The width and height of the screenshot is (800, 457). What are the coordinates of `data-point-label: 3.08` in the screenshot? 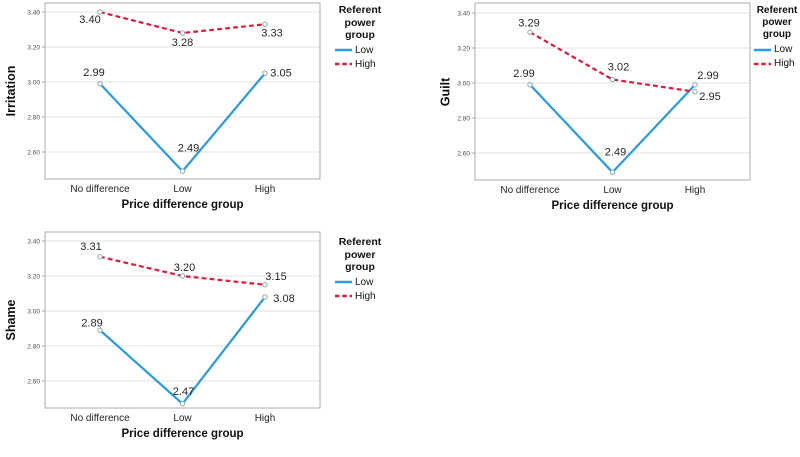 It's located at (283, 299).